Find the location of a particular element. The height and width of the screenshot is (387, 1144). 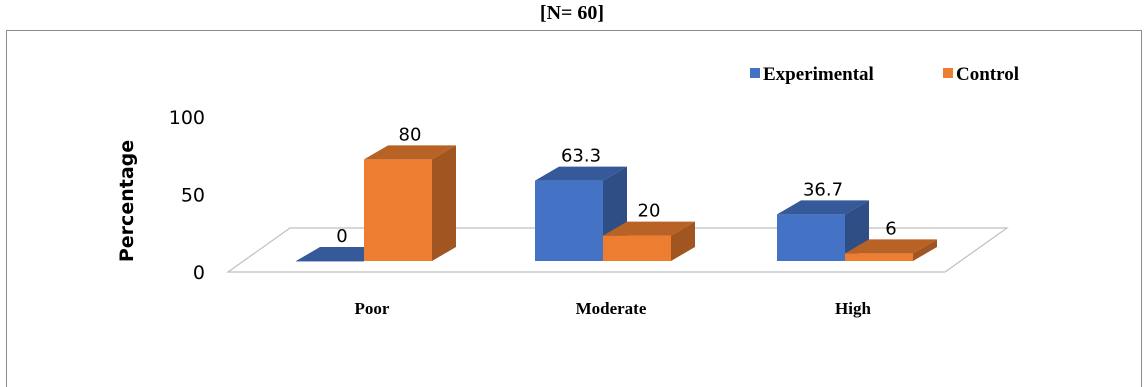

bar-control-poor is located at coordinates (410, 203).